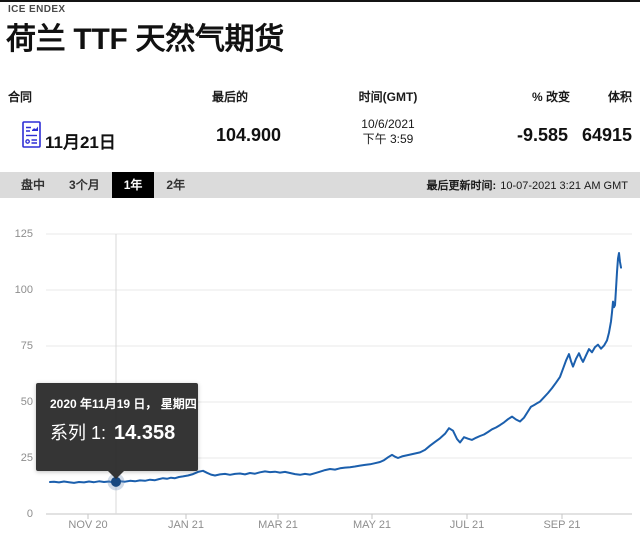 The image size is (640, 542). I want to click on y-tick-label: 50, so click(26, 402).